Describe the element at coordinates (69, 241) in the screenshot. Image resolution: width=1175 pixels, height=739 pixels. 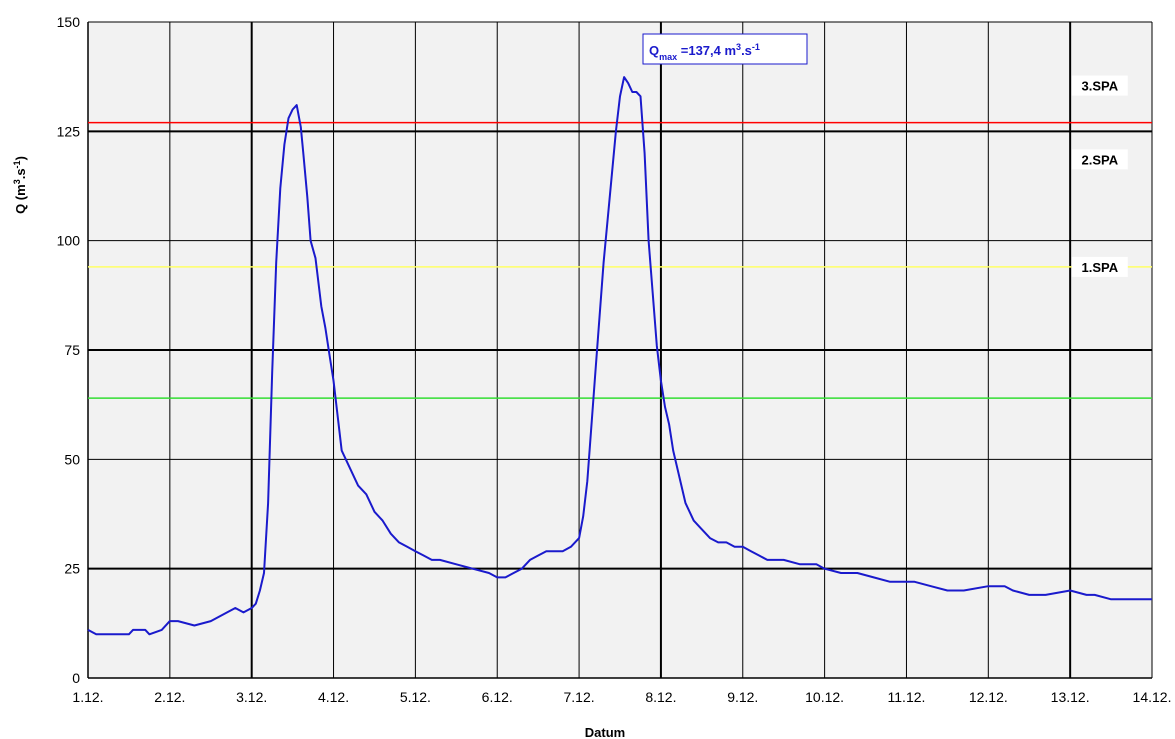
I see `y-tick-label: 100` at that location.